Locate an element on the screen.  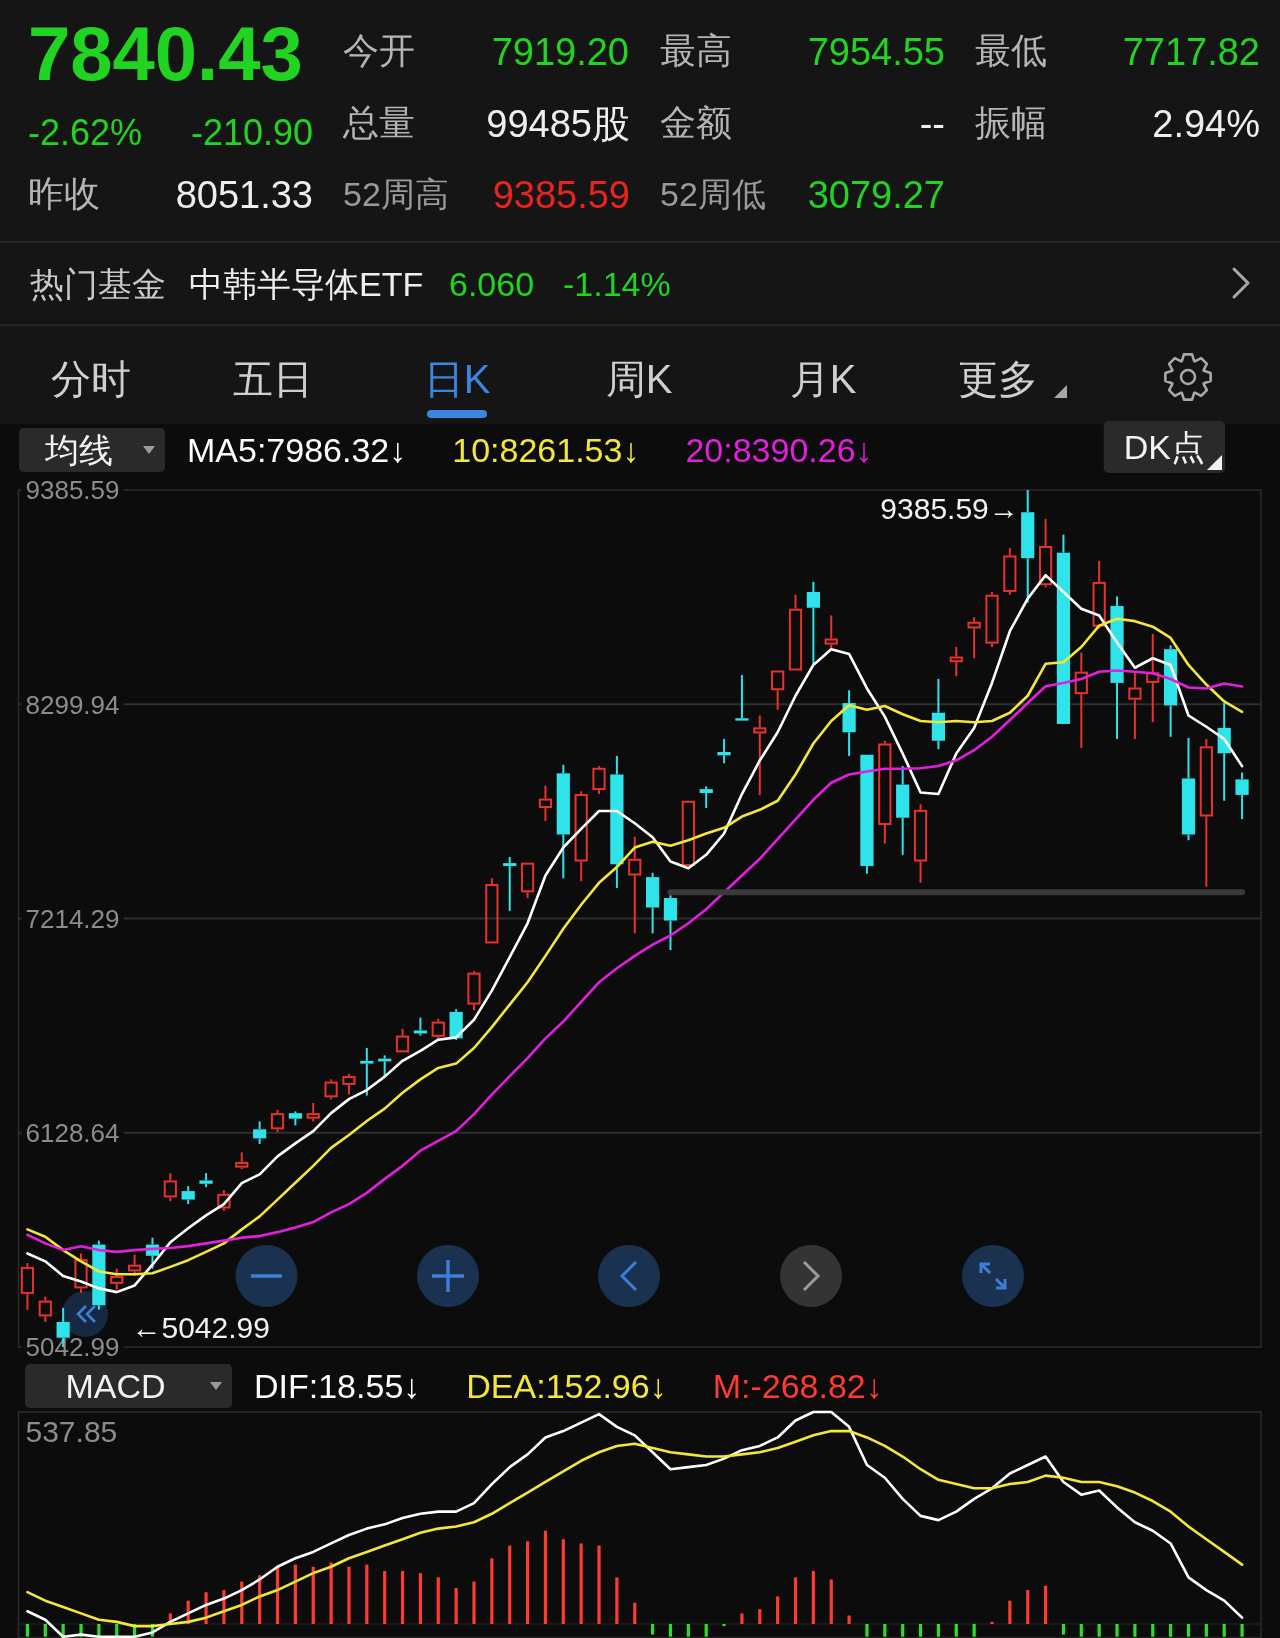
text: -2.62% is located at coordinates (85, 132).